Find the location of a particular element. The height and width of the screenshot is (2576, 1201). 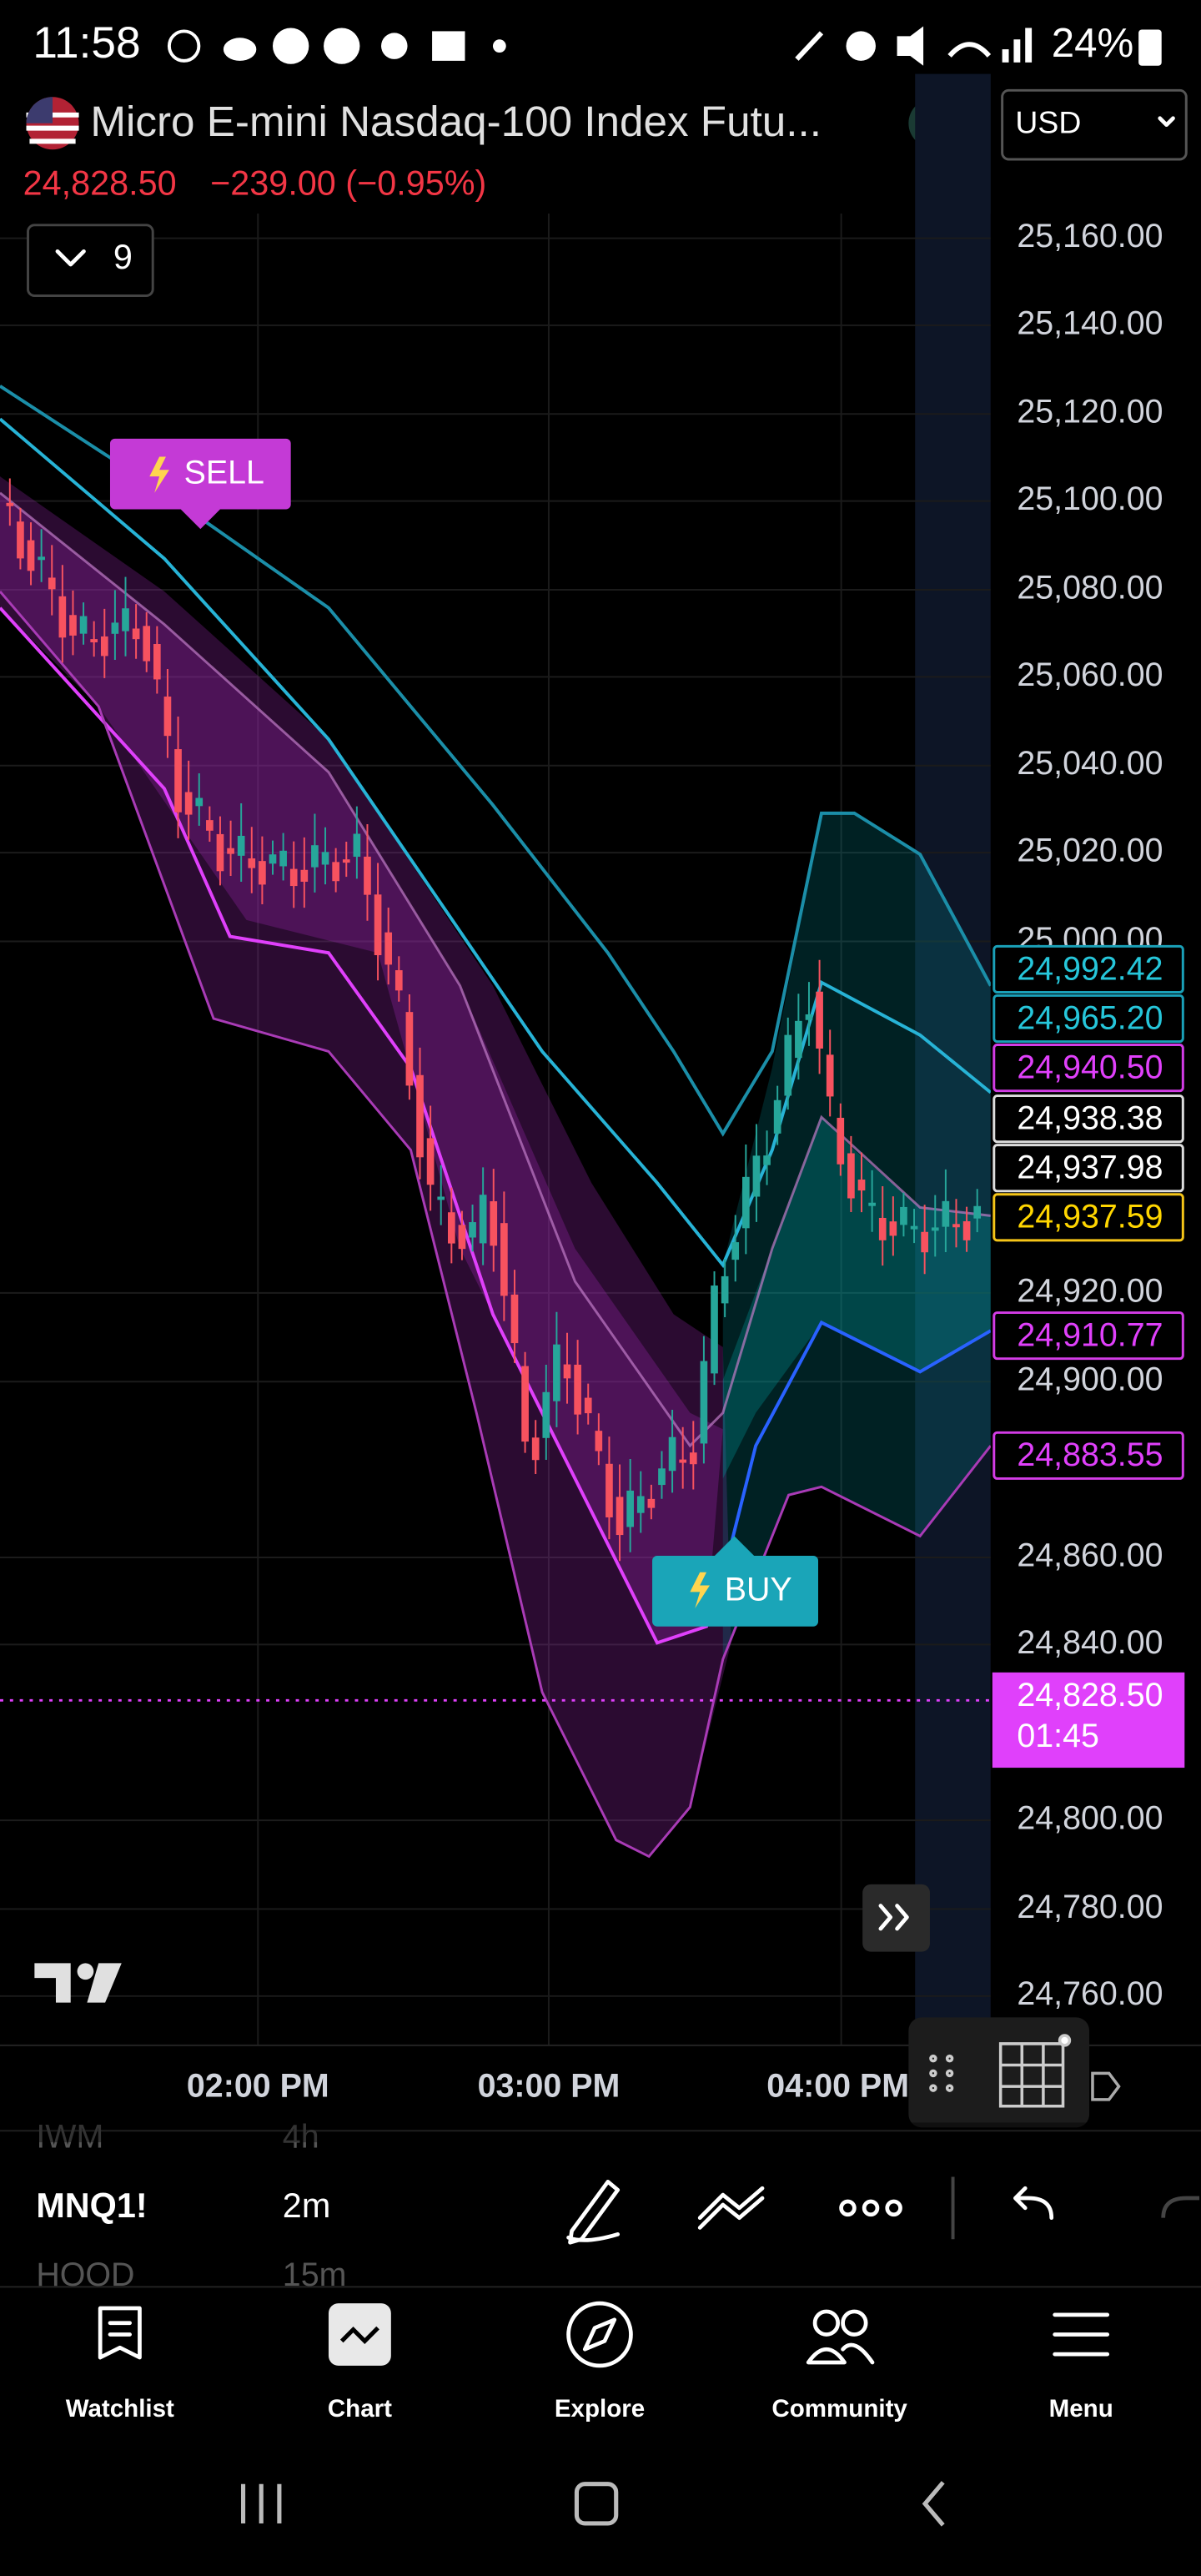

price-label: 24,800.00 is located at coordinates (1090, 1817).